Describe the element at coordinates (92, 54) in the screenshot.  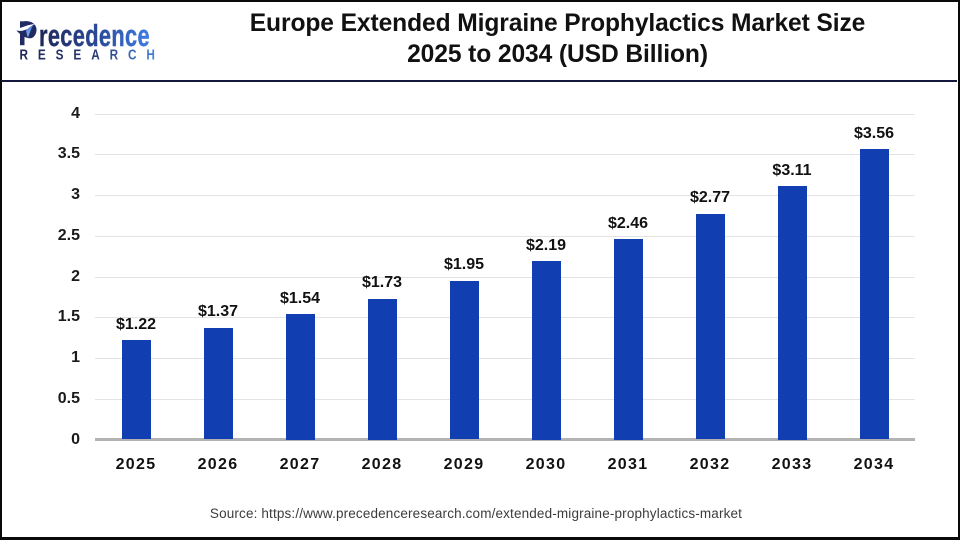
I see `svg-text: RESEARCH` at that location.